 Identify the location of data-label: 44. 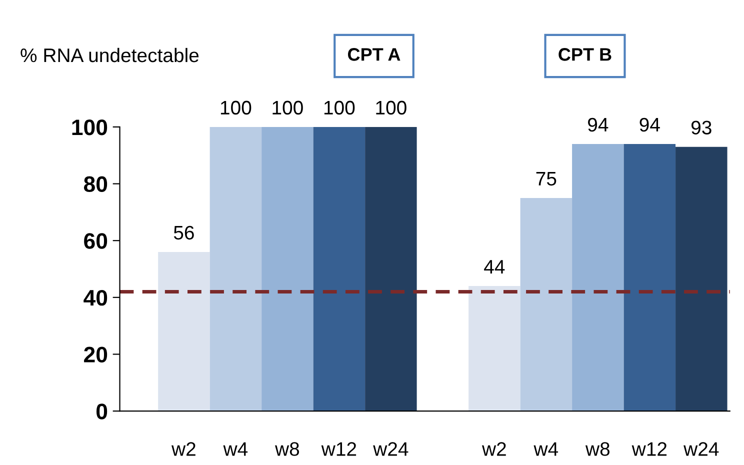
(494, 267).